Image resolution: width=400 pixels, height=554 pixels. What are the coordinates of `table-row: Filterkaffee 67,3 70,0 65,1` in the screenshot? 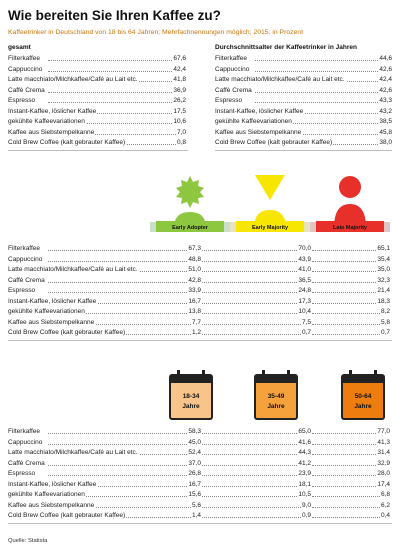 It's located at (200, 249).